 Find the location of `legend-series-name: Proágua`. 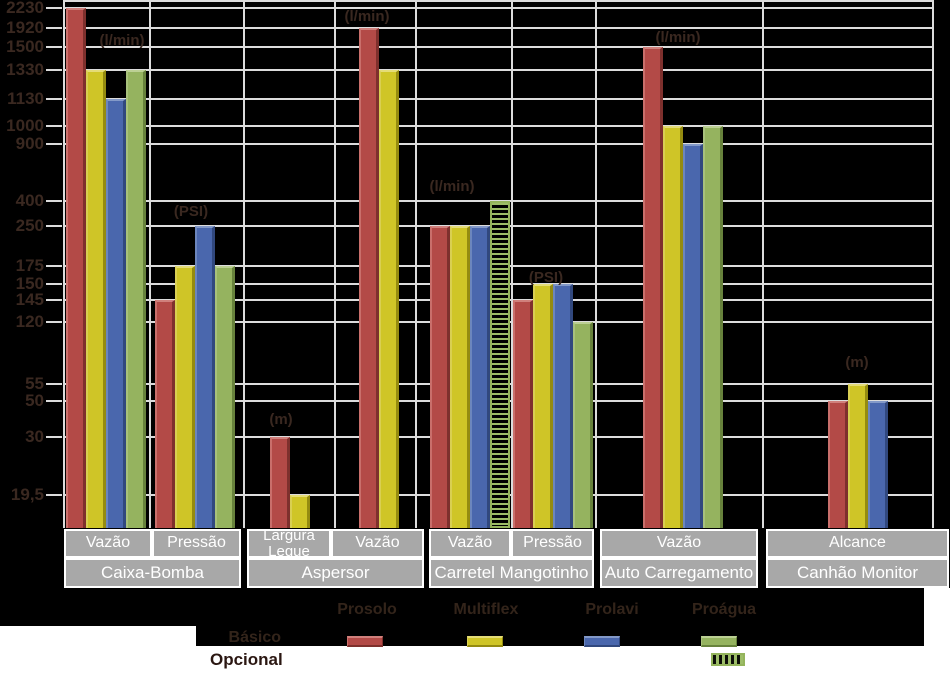

legend-series-name: Proágua is located at coordinates (724, 609).